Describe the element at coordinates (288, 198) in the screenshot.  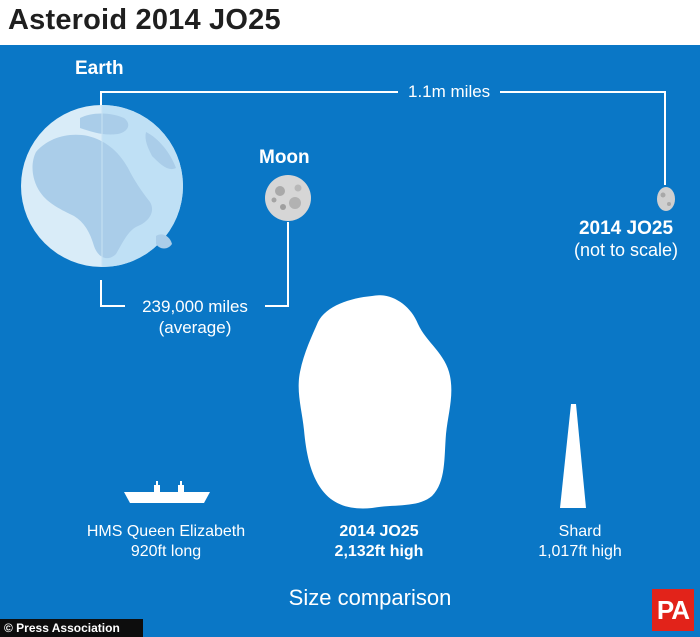
I see `moon-icon` at that location.